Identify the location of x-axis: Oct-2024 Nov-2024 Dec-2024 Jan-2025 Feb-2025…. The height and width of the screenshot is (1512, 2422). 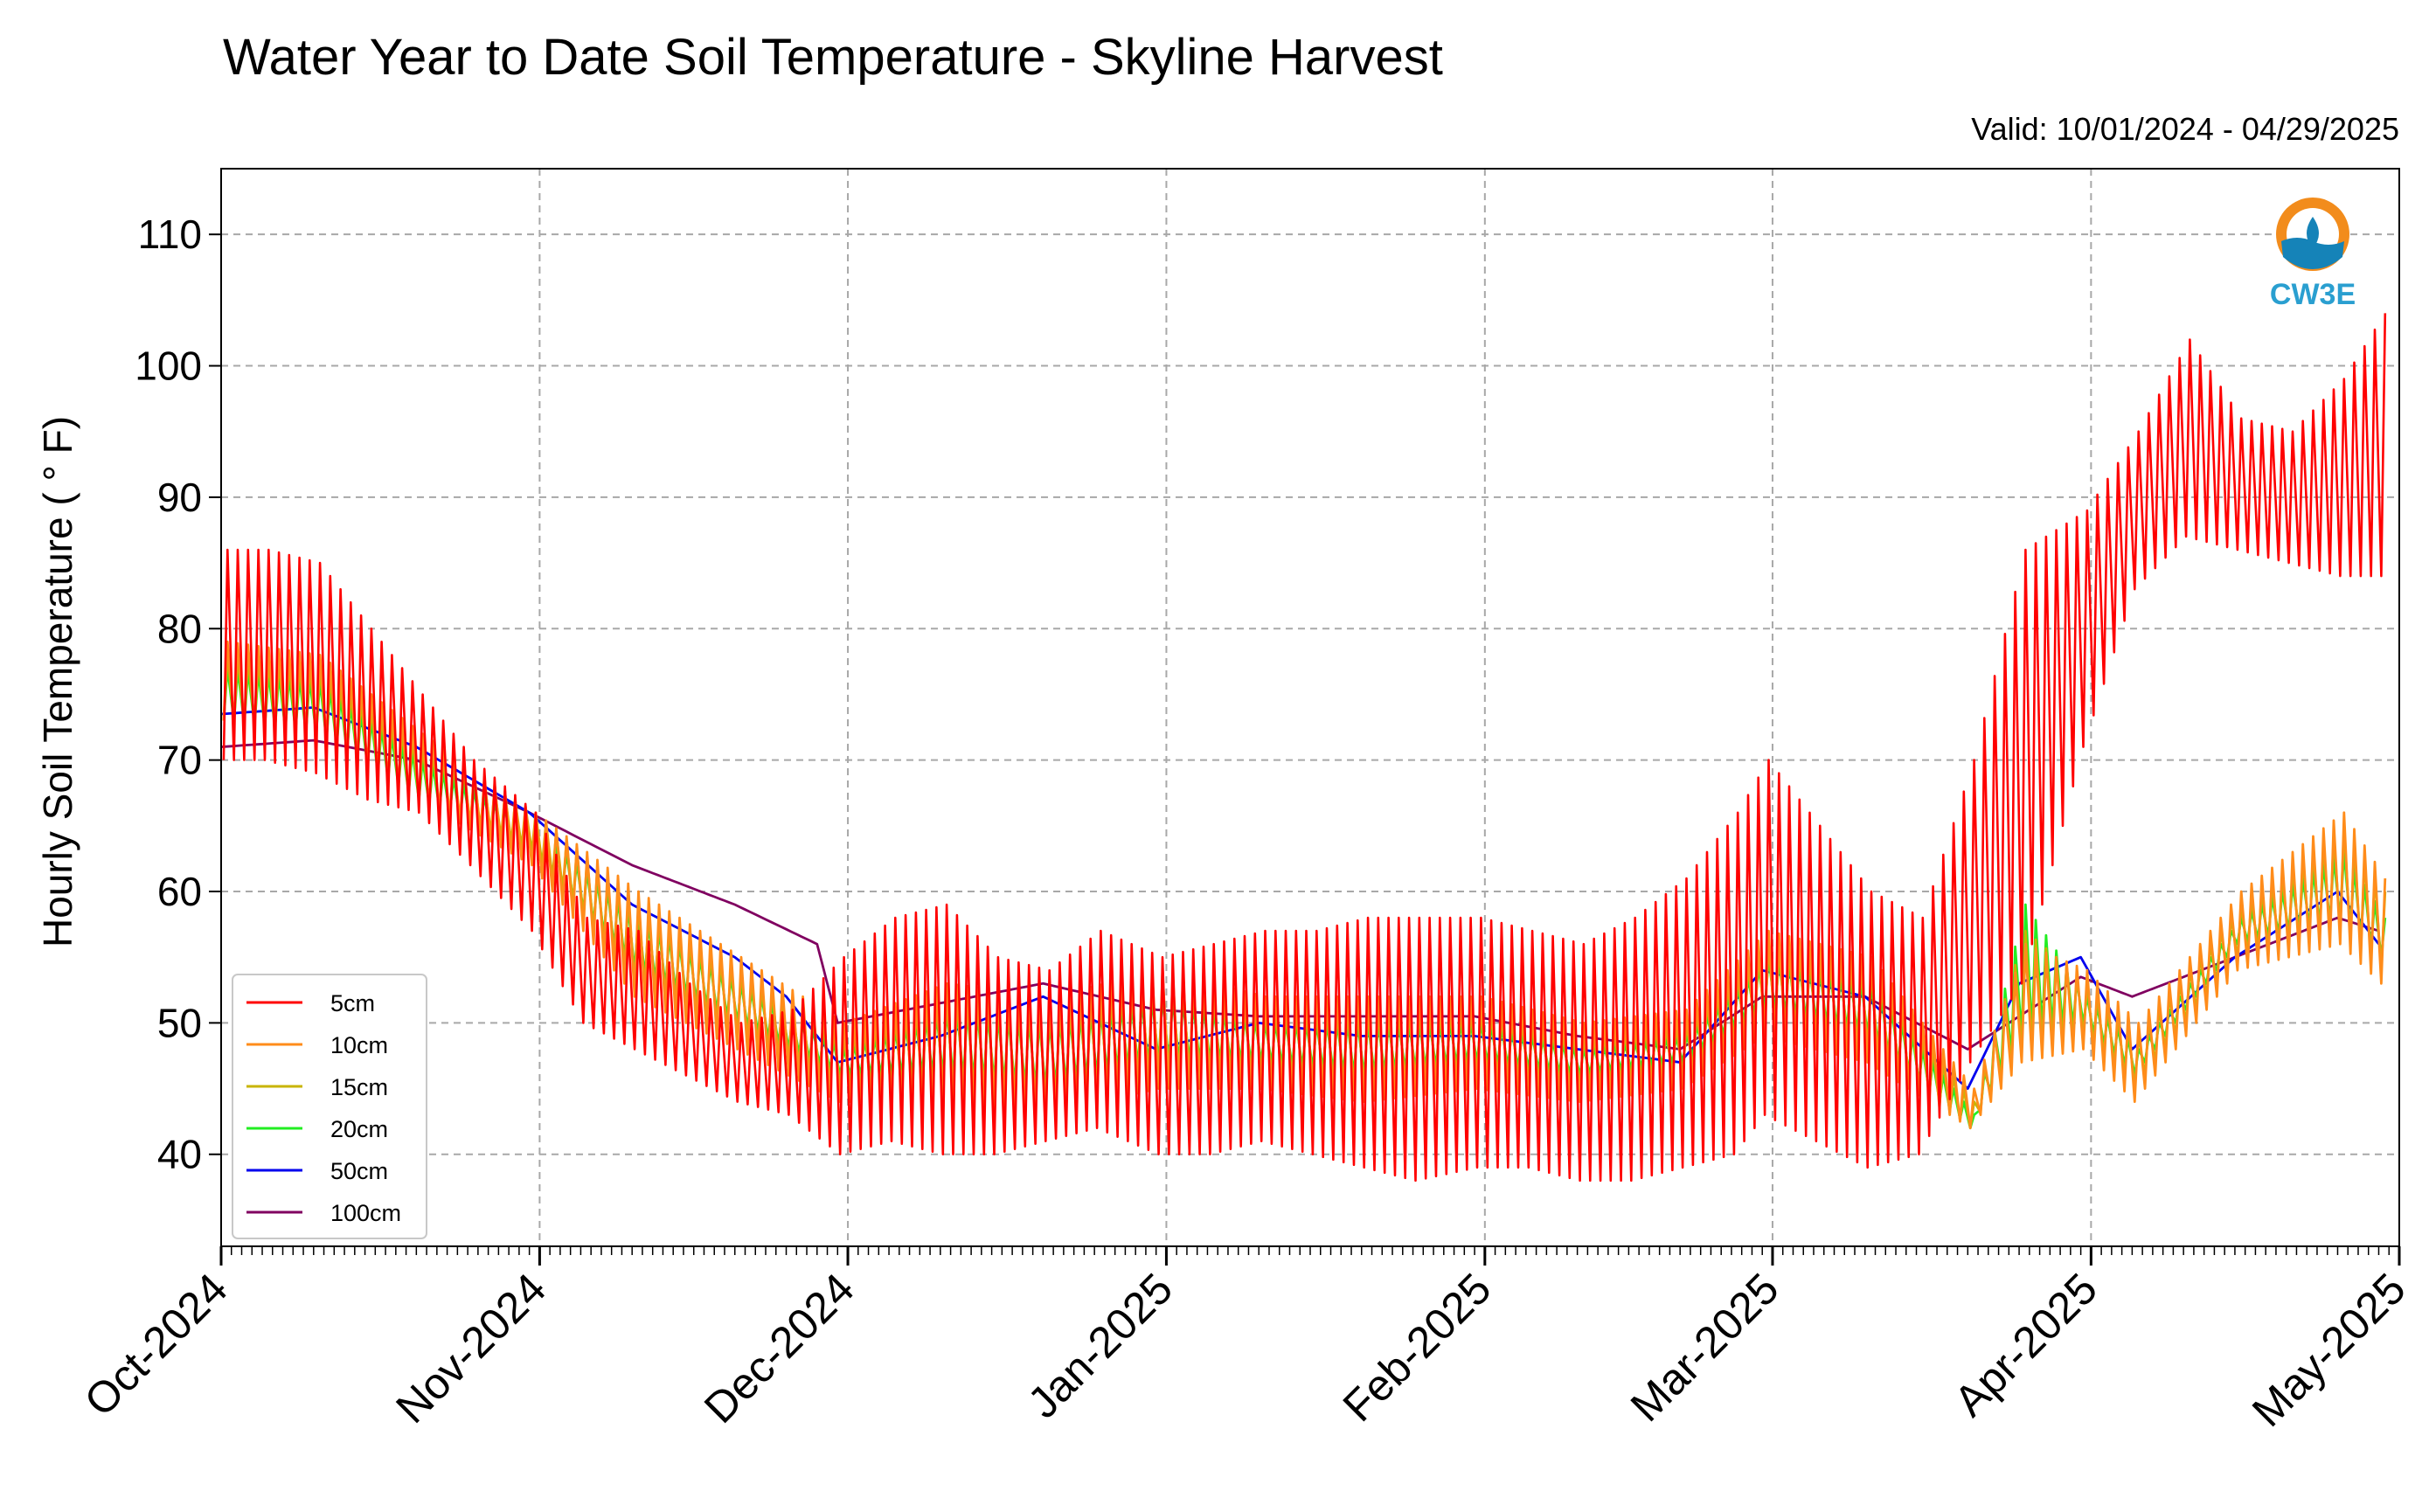
(1245, 1341).